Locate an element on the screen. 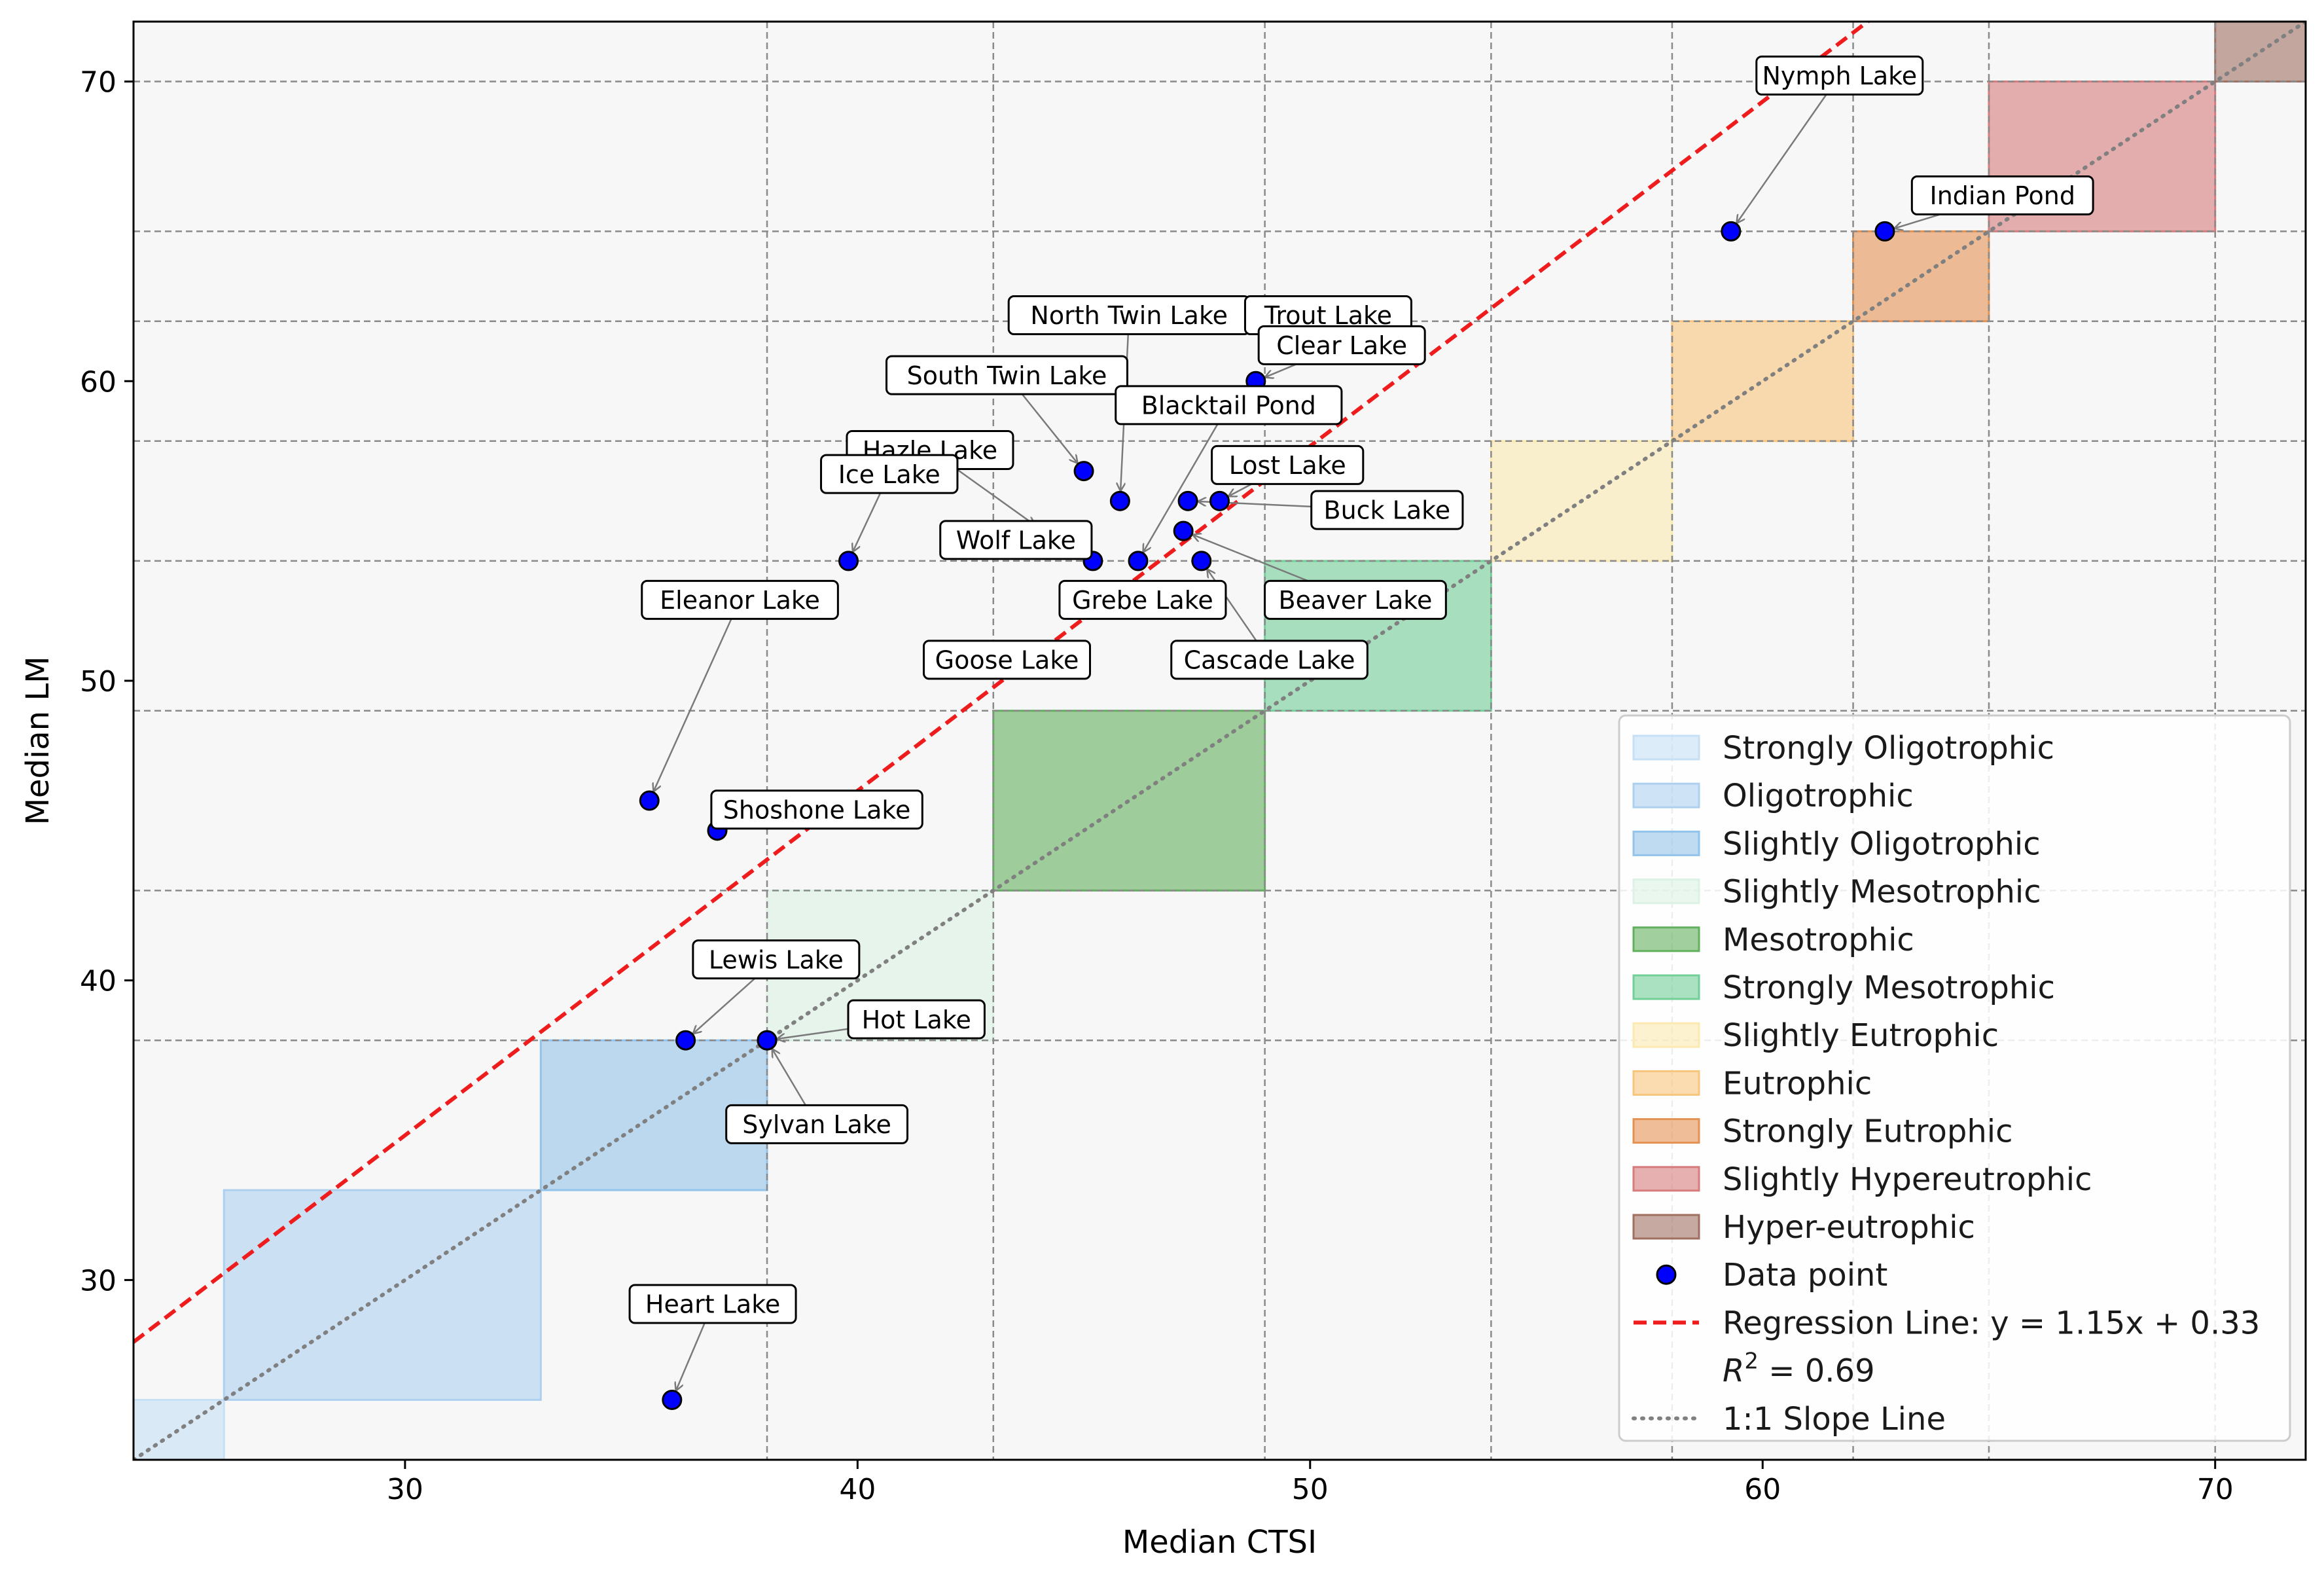  annotation-label: Grebe Lake is located at coordinates (1142, 600).